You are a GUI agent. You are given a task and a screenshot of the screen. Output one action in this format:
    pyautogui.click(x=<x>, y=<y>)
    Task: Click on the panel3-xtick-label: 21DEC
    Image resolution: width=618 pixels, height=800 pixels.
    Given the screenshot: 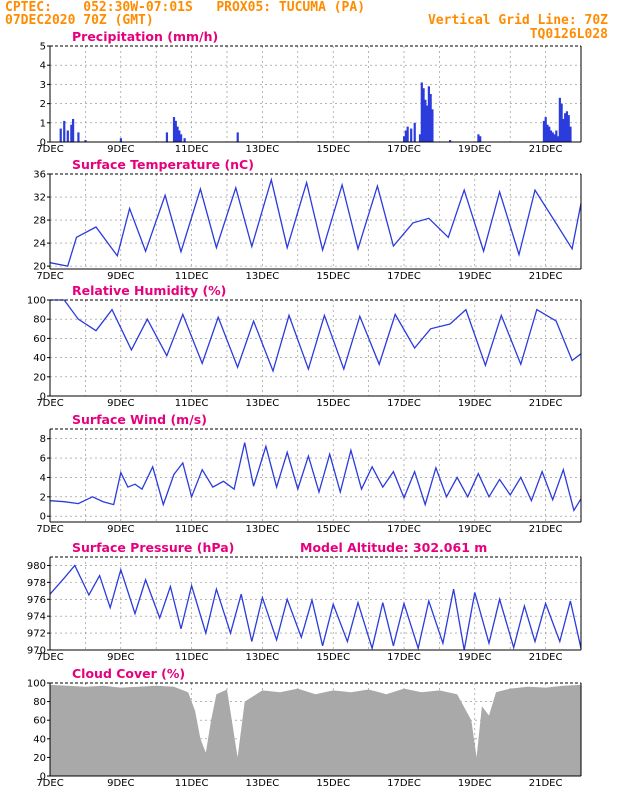 What is the action you would take?
    pyautogui.click(x=546, y=403)
    